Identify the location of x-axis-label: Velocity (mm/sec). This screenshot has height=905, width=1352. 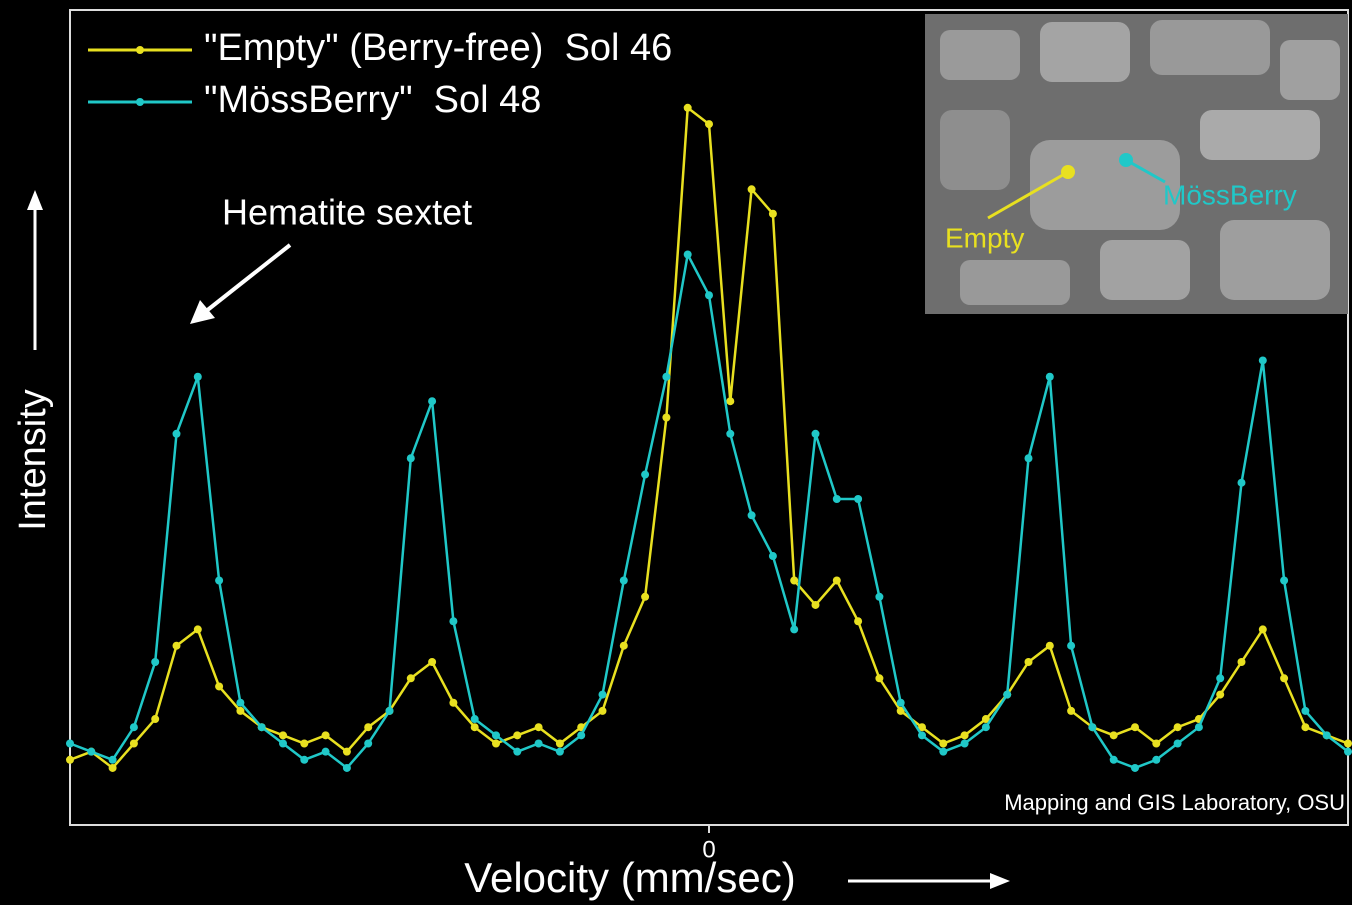
(629, 877).